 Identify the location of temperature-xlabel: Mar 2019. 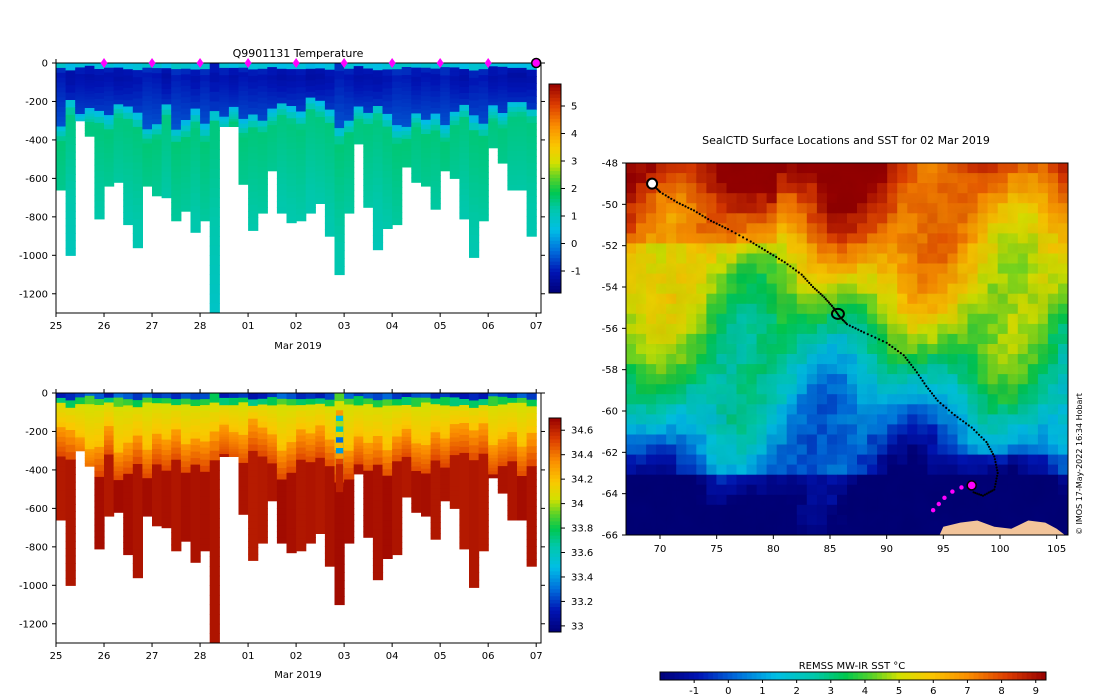
(298, 346).